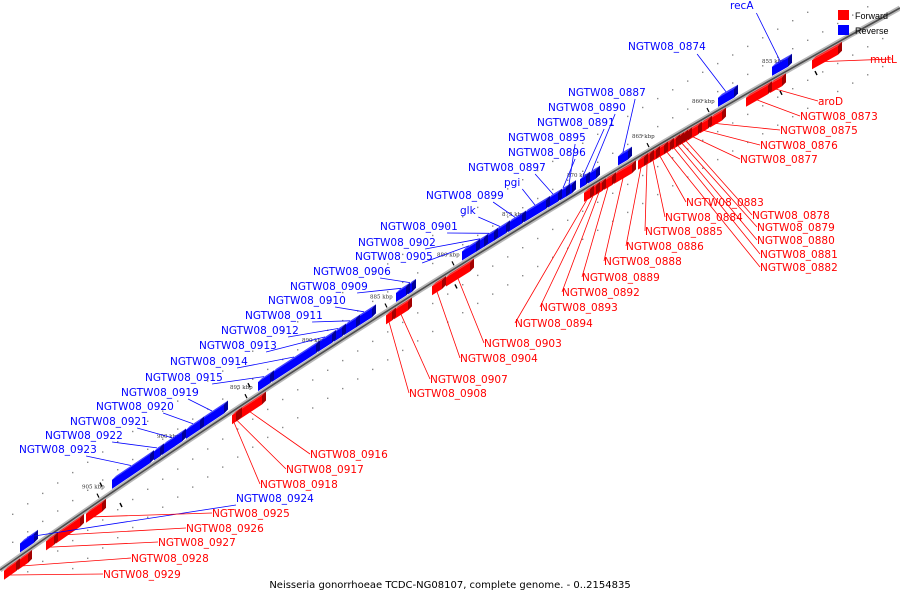 Image resolution: width=900 pixels, height=600 pixels. Describe the element at coordinates (621, 278) in the screenshot. I see `gene-label-ngtw08-0889: NGTW08_0889` at that location.